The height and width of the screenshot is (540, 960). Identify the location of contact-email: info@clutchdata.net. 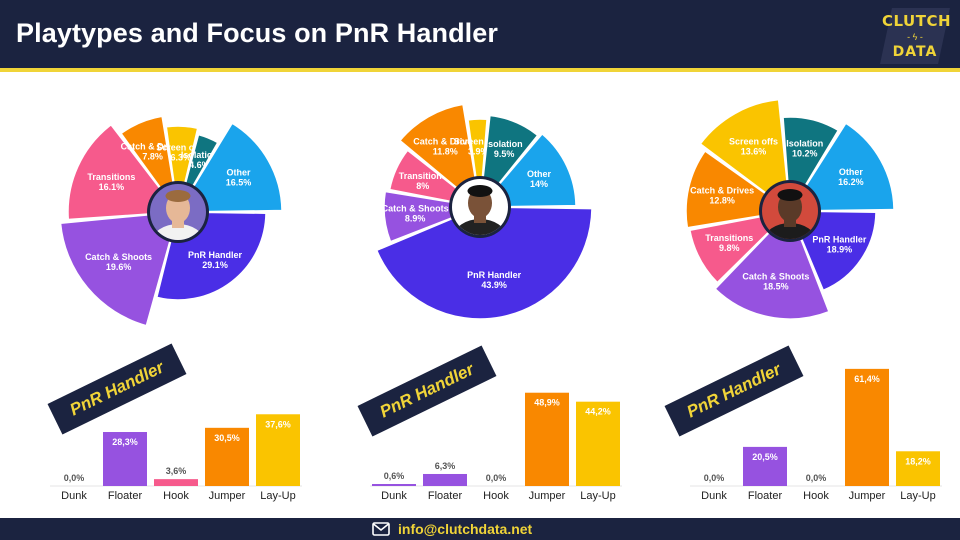
(452, 529).